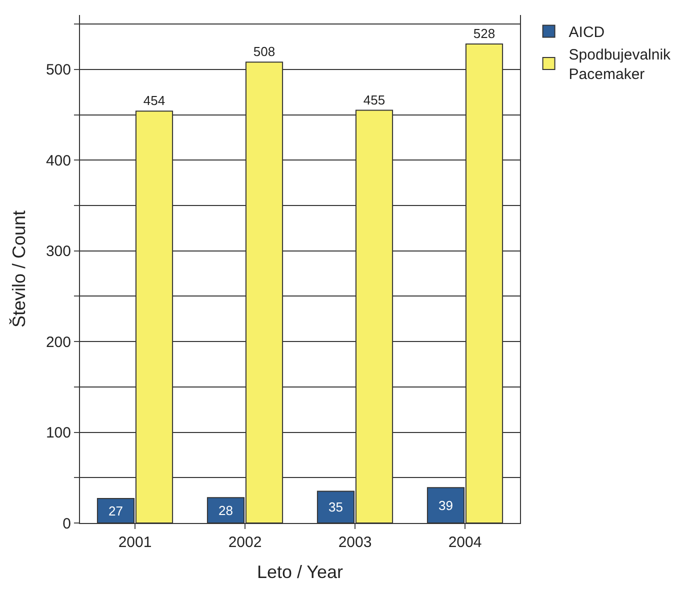  Describe the element at coordinates (355, 542) in the screenshot. I see `x-tick-label: 2003` at that location.